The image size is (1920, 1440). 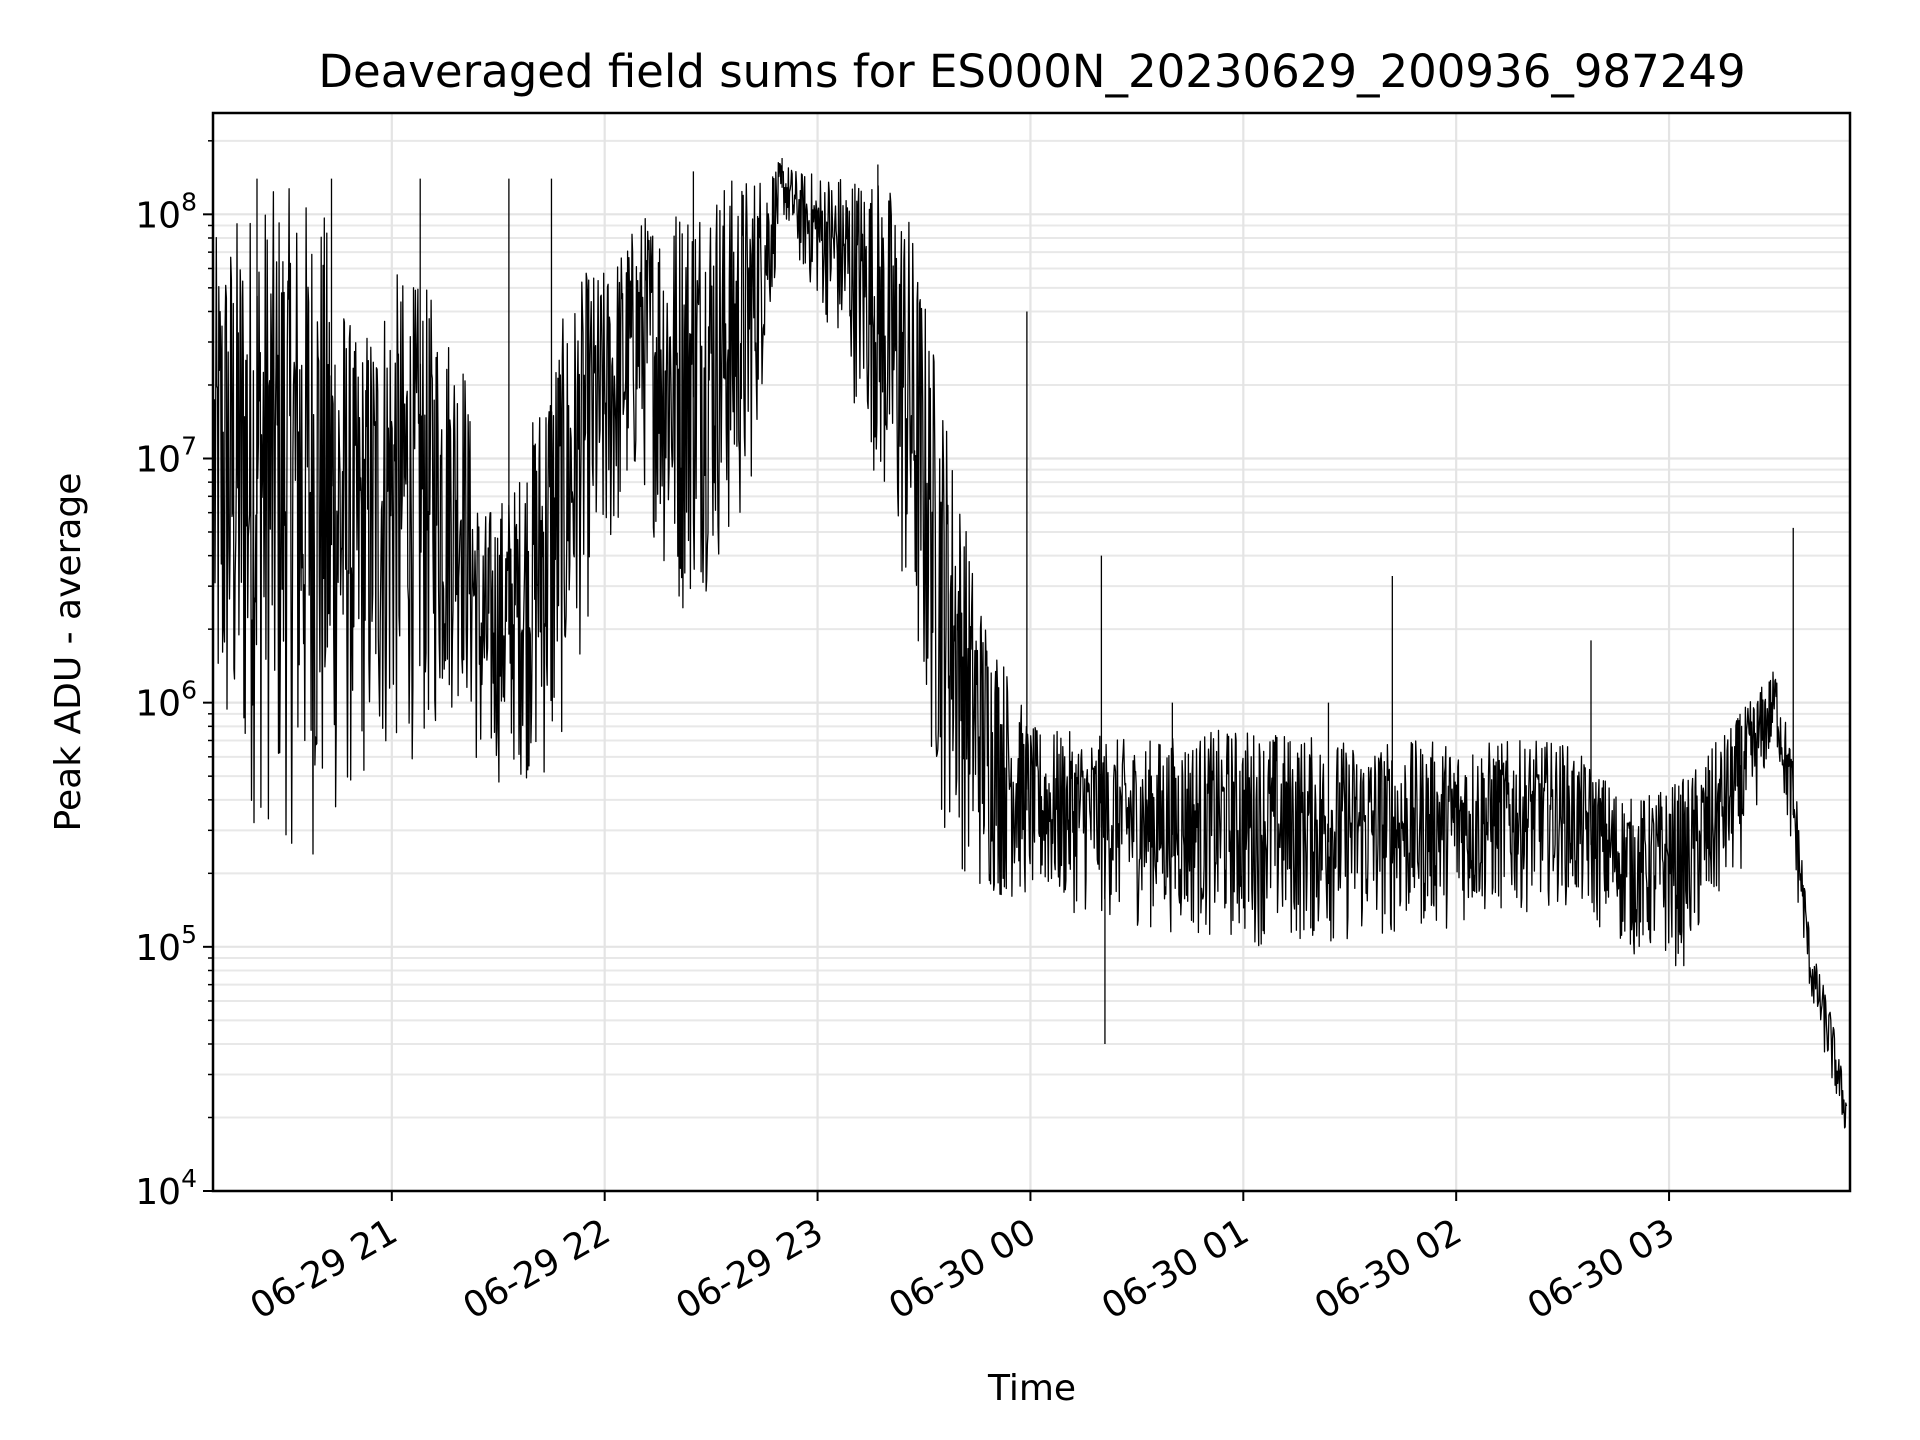 What do you see at coordinates (189, 201) in the screenshot?
I see `y-tick-label-exponent: 8` at bounding box center [189, 201].